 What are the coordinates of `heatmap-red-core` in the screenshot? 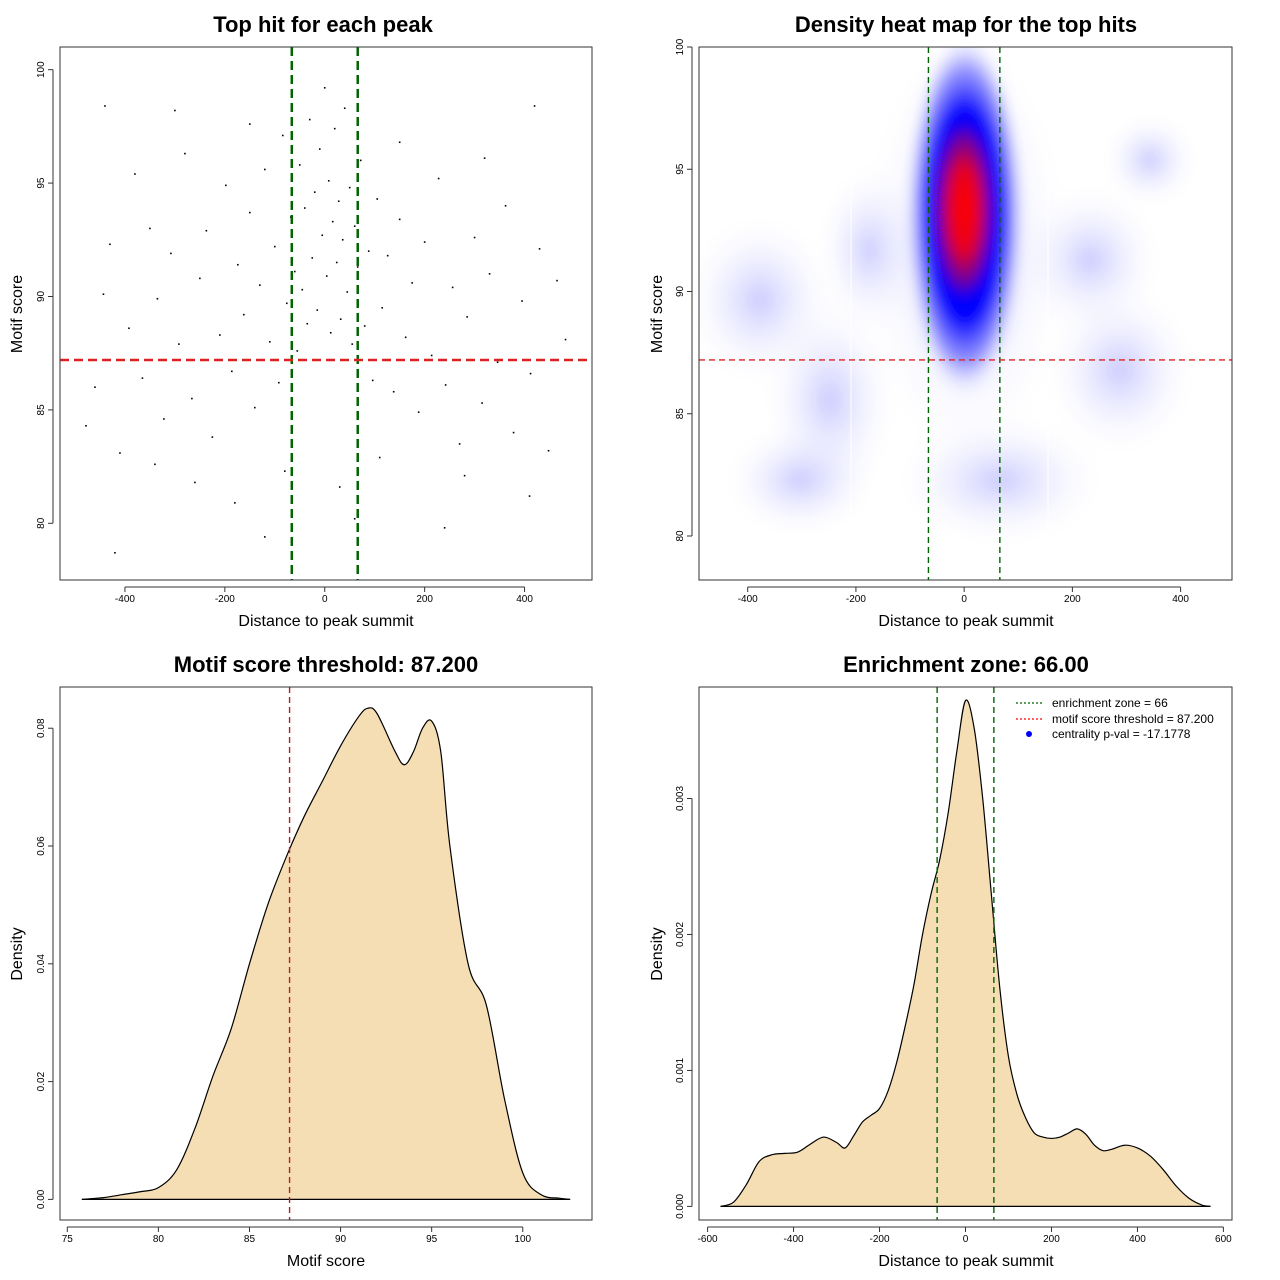 It's located at (964, 210).